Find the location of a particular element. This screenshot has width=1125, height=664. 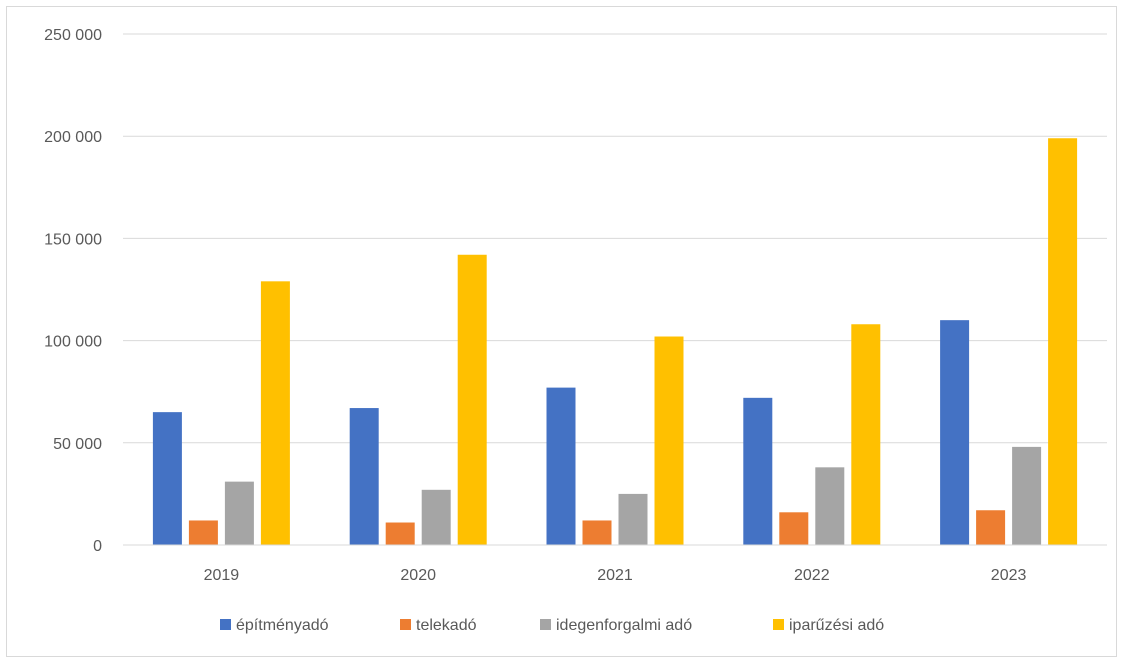

x-tick-label: 2020 is located at coordinates (418, 575).